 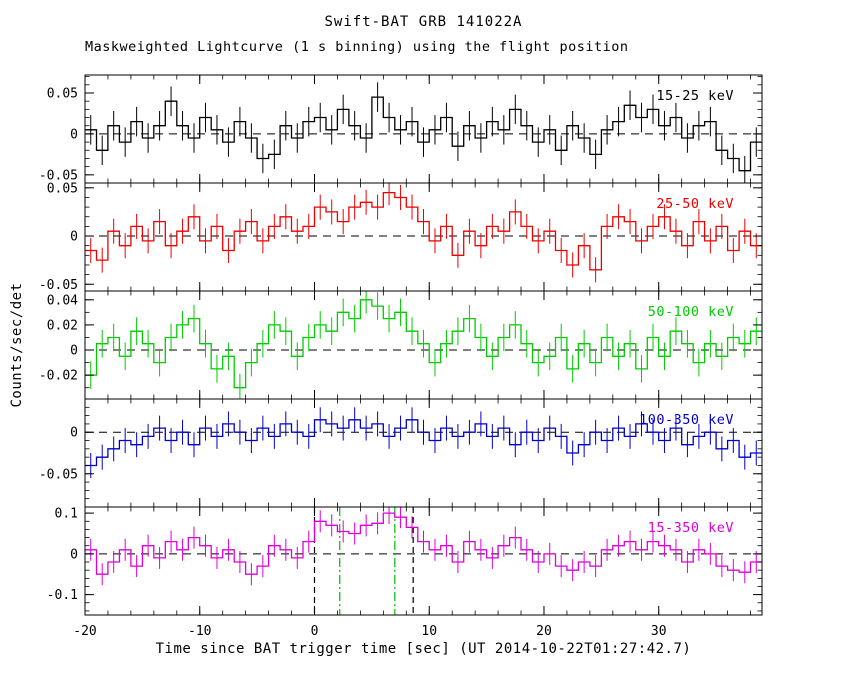 What do you see at coordinates (62, 300) in the screenshot?
I see `y-tick-label: 0.04` at bounding box center [62, 300].